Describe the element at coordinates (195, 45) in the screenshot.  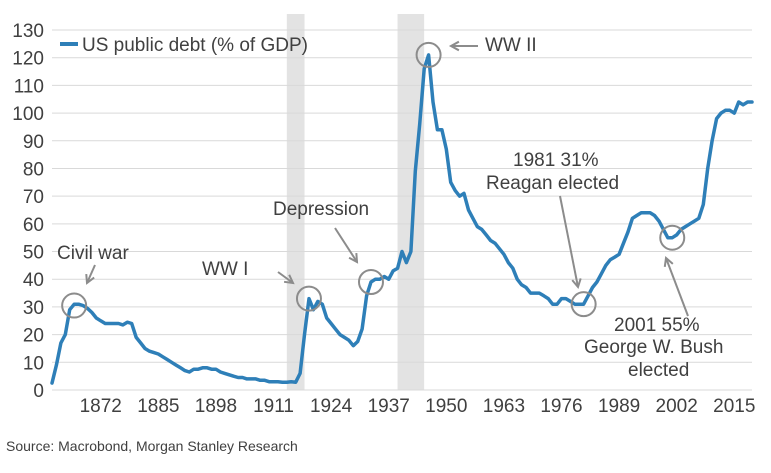
I see `legend-label: US public debt (% of GDP)` at that location.